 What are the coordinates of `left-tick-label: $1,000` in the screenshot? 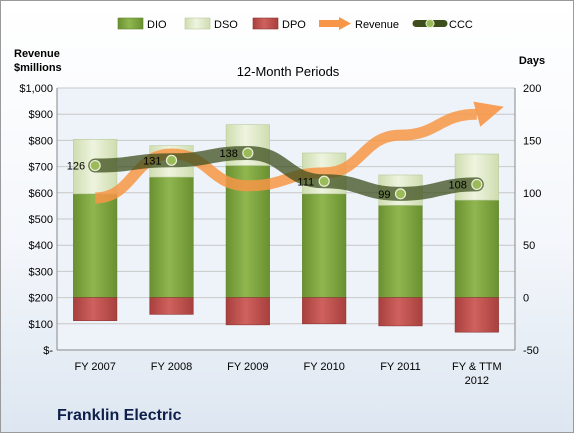 It's located at (36, 89).